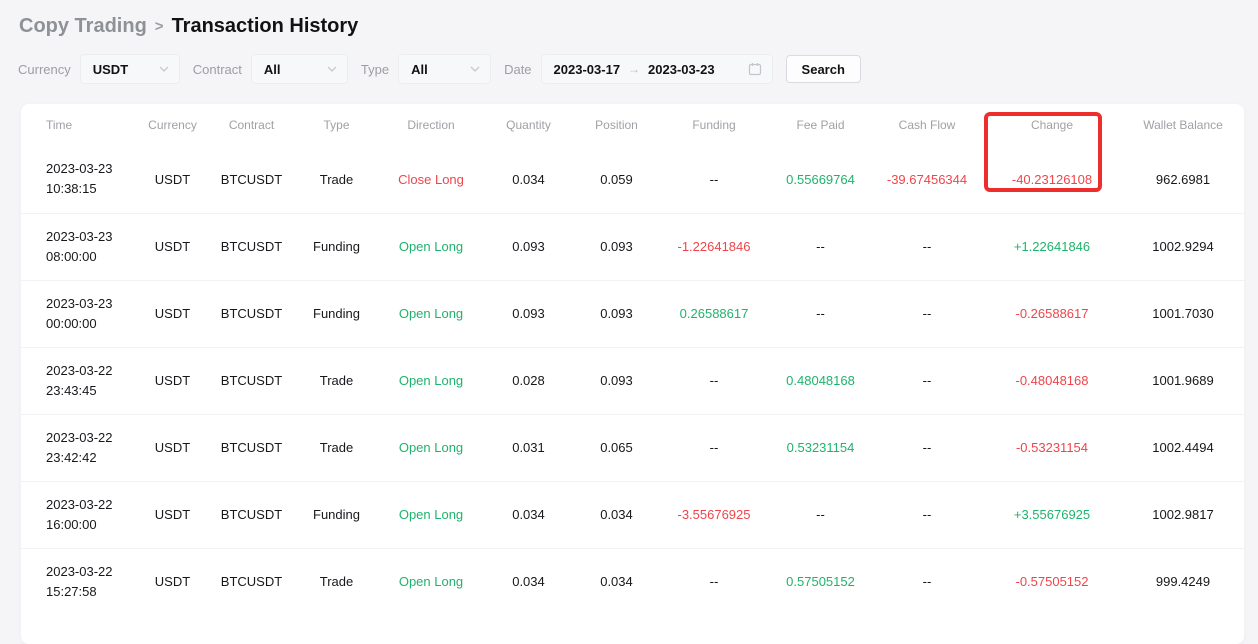  I want to click on date-range-picker: 2023-03-17 → 2023-03-23, so click(656, 69).